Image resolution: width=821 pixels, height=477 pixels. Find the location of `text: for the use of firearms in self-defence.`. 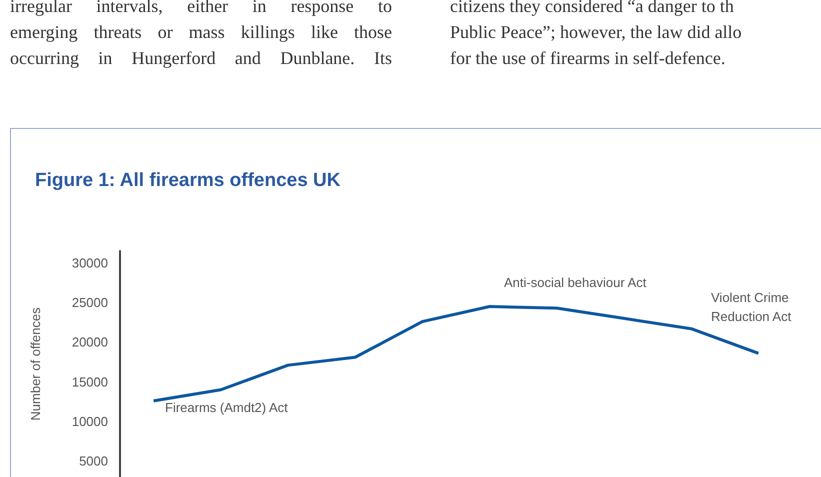

text: for the use of firearms in self-defence. is located at coordinates (588, 58).